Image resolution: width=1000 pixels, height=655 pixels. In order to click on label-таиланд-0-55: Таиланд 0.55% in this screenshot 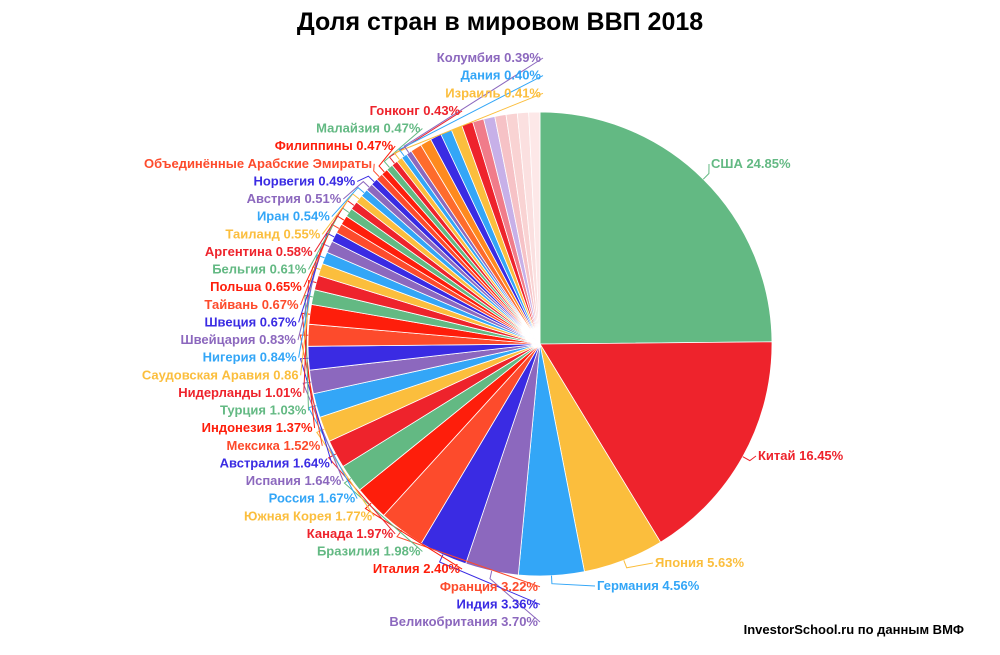, I will do `click(272, 233)`.